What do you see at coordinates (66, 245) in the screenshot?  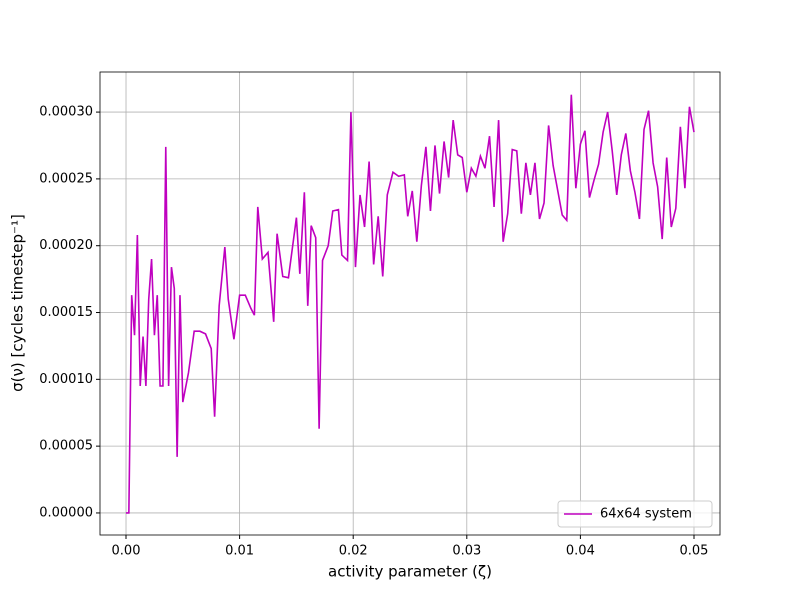 I see `y-tick-label: 0.00020` at bounding box center [66, 245].